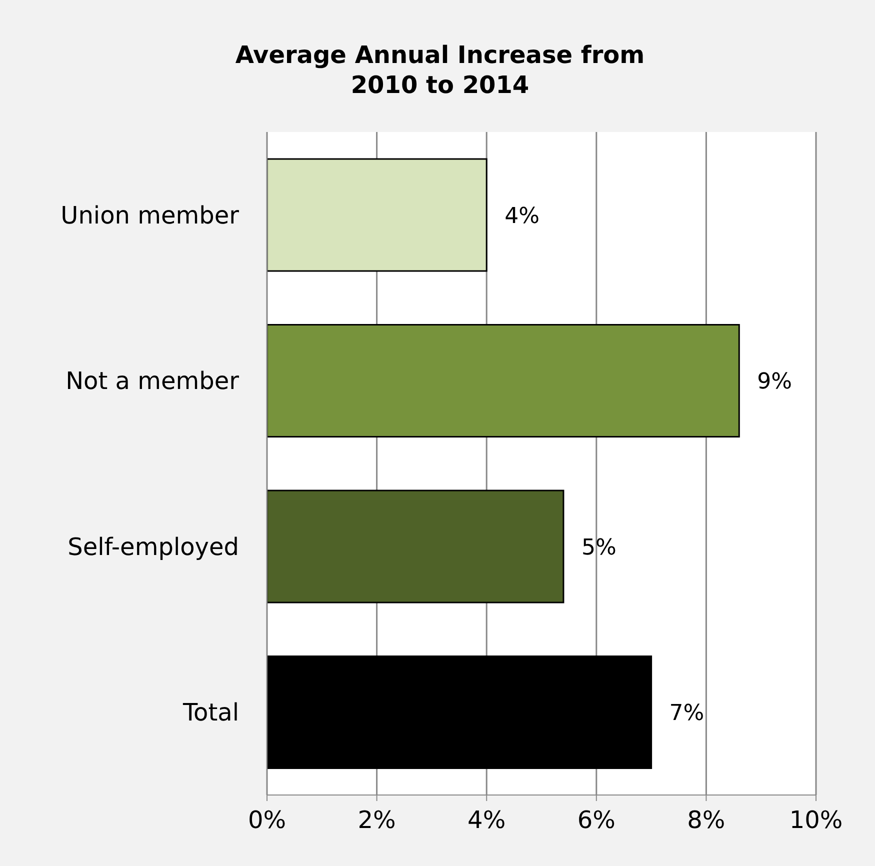  I want to click on y-tick-label: Not a member, so click(153, 381).